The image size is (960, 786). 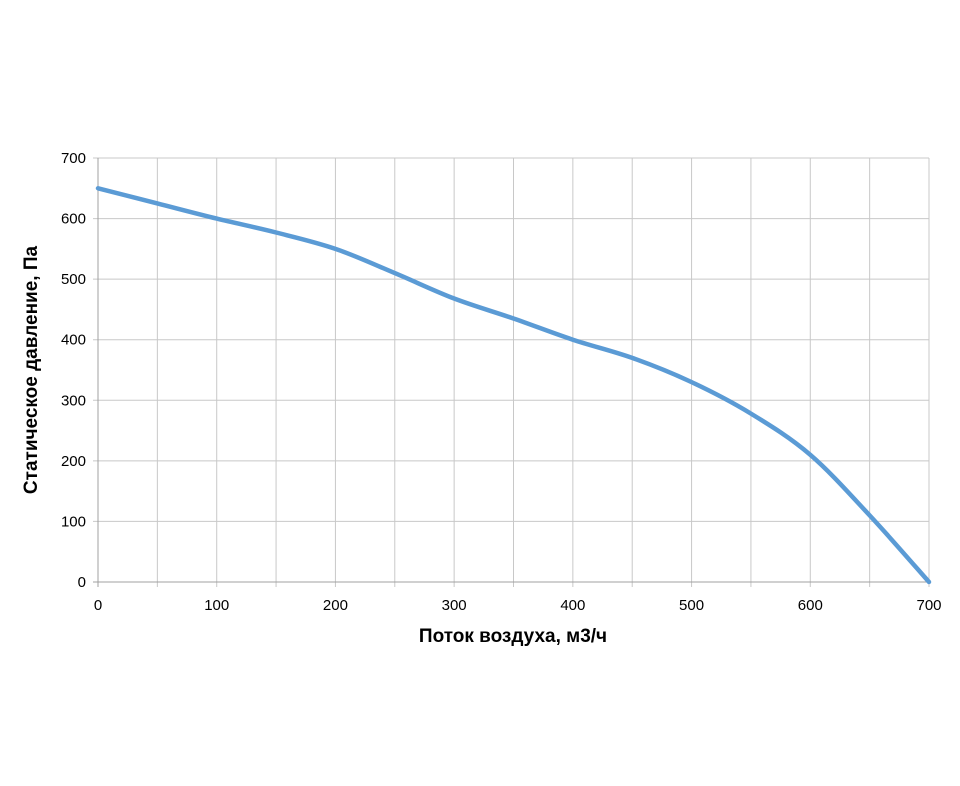 What do you see at coordinates (335, 605) in the screenshot?
I see `x-tick-label: 200` at bounding box center [335, 605].